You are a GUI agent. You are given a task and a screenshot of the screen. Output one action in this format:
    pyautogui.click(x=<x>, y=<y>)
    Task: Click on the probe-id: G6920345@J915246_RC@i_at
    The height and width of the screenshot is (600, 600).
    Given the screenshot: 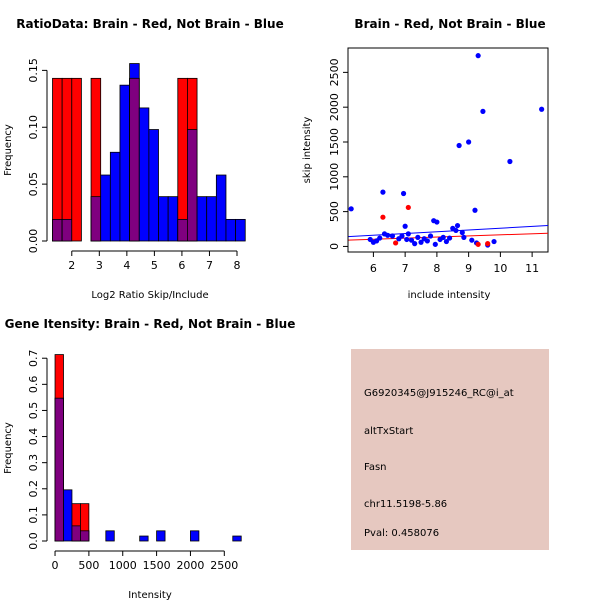 What is the action you would take?
    pyautogui.click(x=439, y=393)
    